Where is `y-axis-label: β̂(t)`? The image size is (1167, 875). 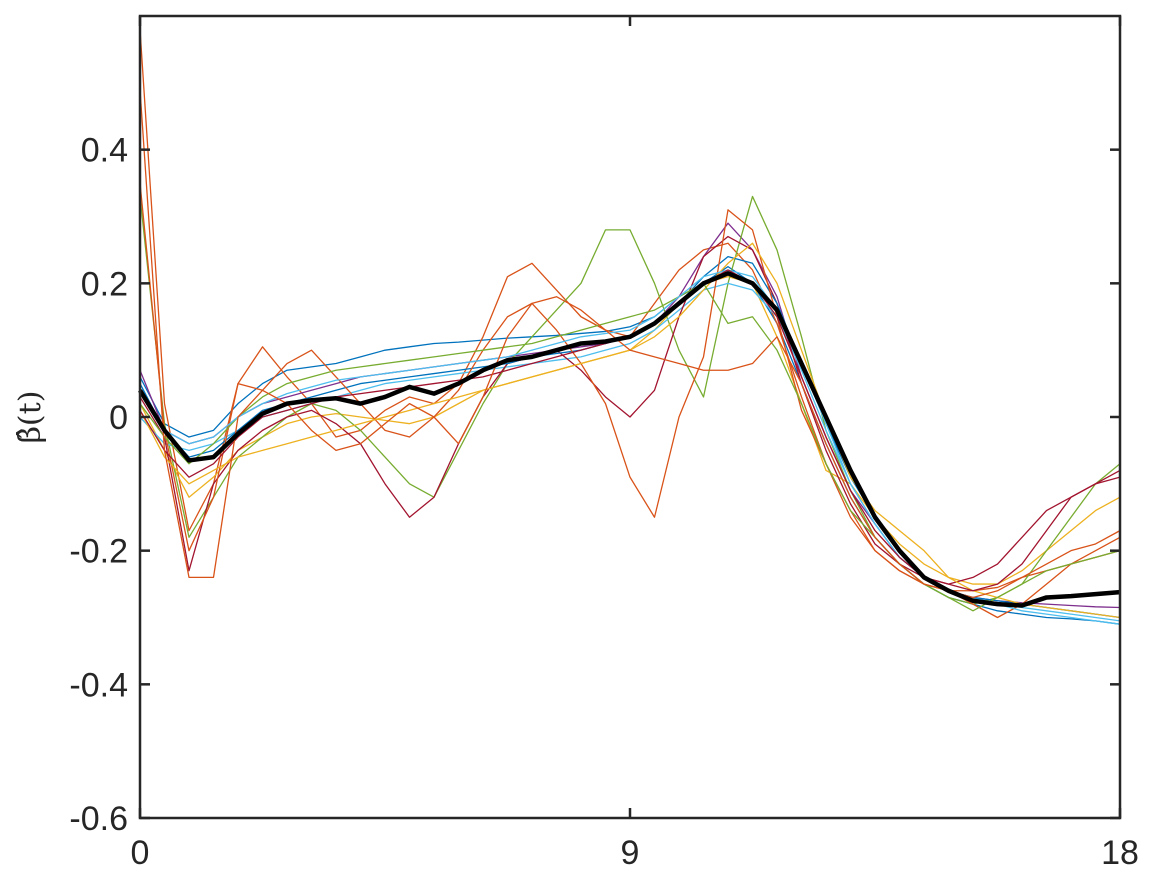
y-axis-label: β̂(t) is located at coordinates (30, 417).